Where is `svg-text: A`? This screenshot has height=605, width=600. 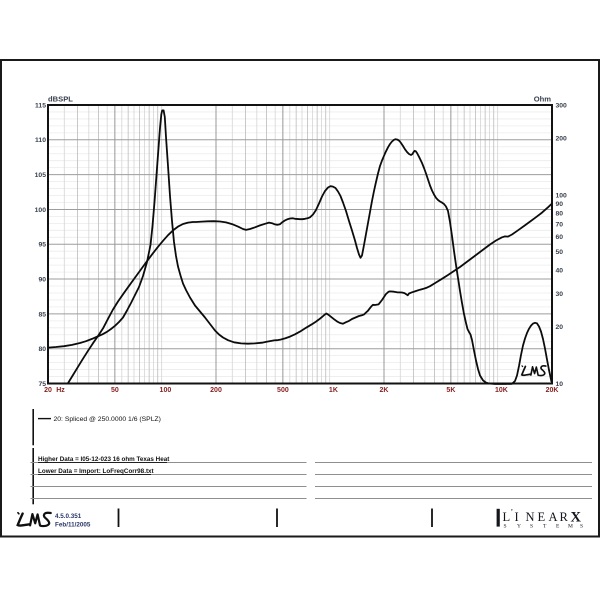 svg-text: A is located at coordinates (553, 517).